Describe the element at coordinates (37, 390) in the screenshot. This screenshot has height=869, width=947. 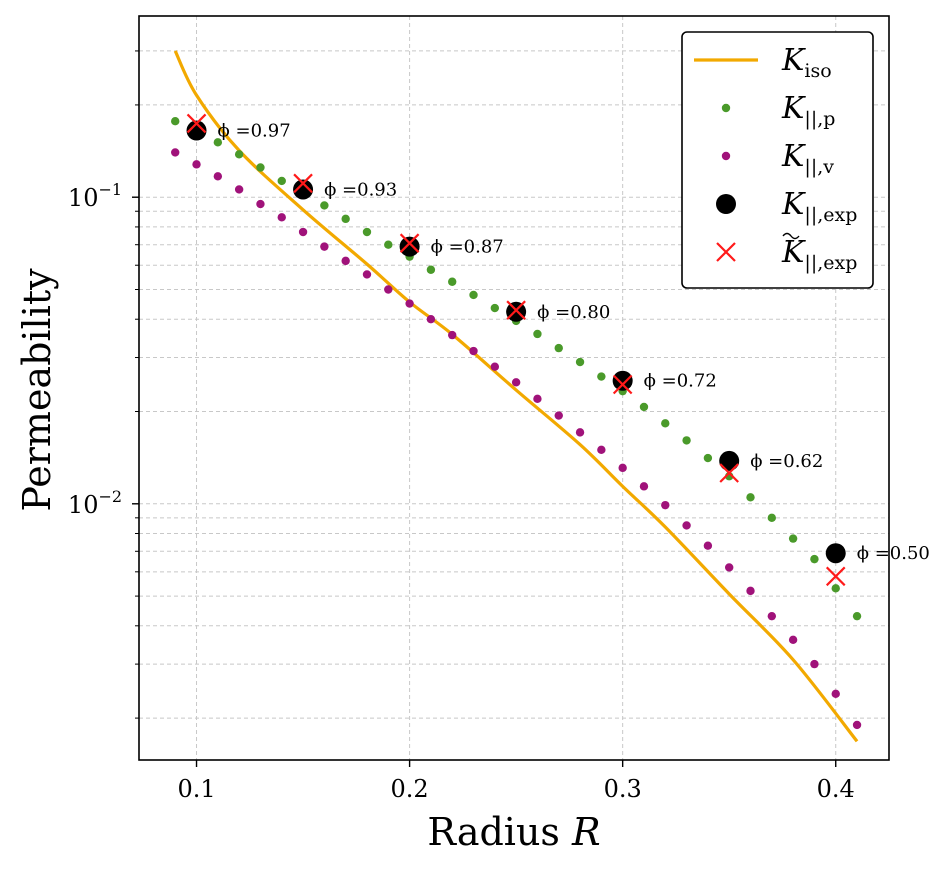
I see `y-axis-title: Permeability` at that location.